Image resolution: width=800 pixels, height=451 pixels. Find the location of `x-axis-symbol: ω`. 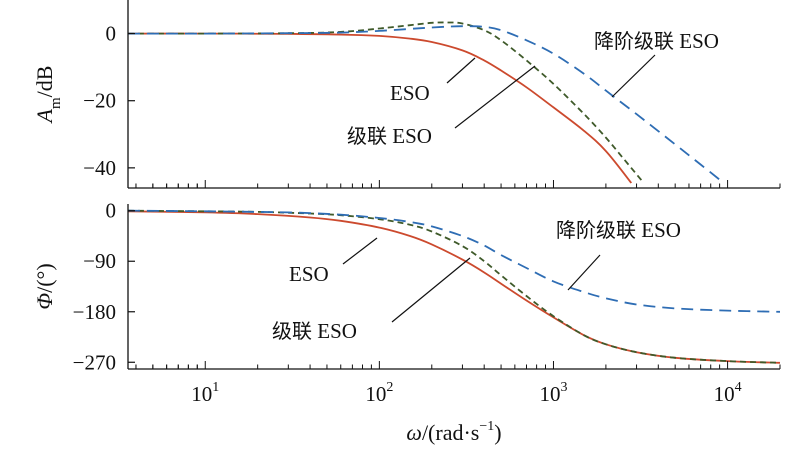

x-axis-symbol: ω is located at coordinates (414, 432).